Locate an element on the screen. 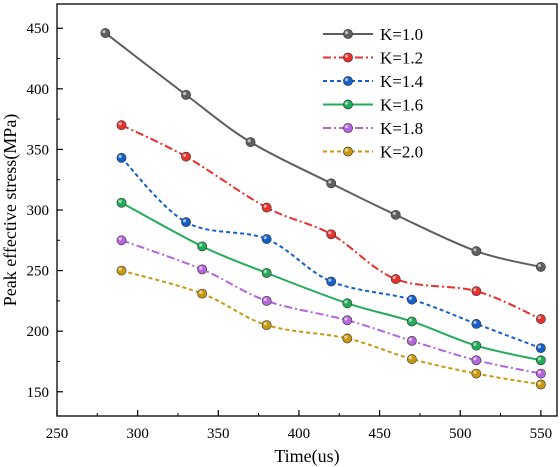 The height and width of the screenshot is (467, 560). x-tick-label: 300 is located at coordinates (137, 434).